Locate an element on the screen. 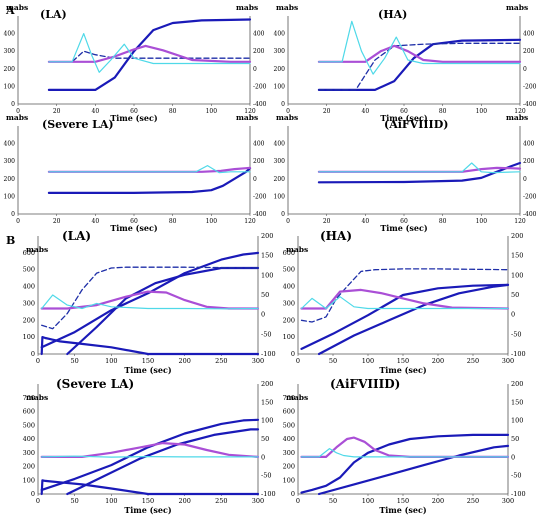 The width and height of the screenshot is (550, 518). panel-title: (LA) is located at coordinates (53, 14).